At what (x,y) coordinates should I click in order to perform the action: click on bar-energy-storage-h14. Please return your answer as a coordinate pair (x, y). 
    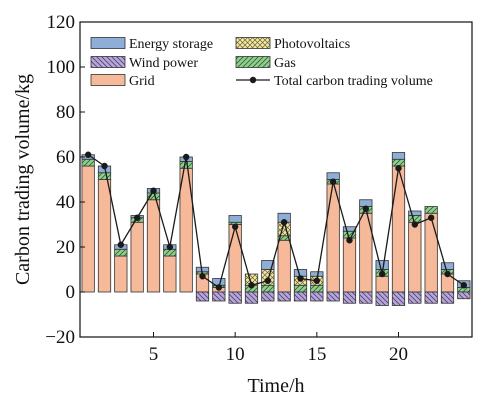
    Looking at the image, I should click on (300, 273).